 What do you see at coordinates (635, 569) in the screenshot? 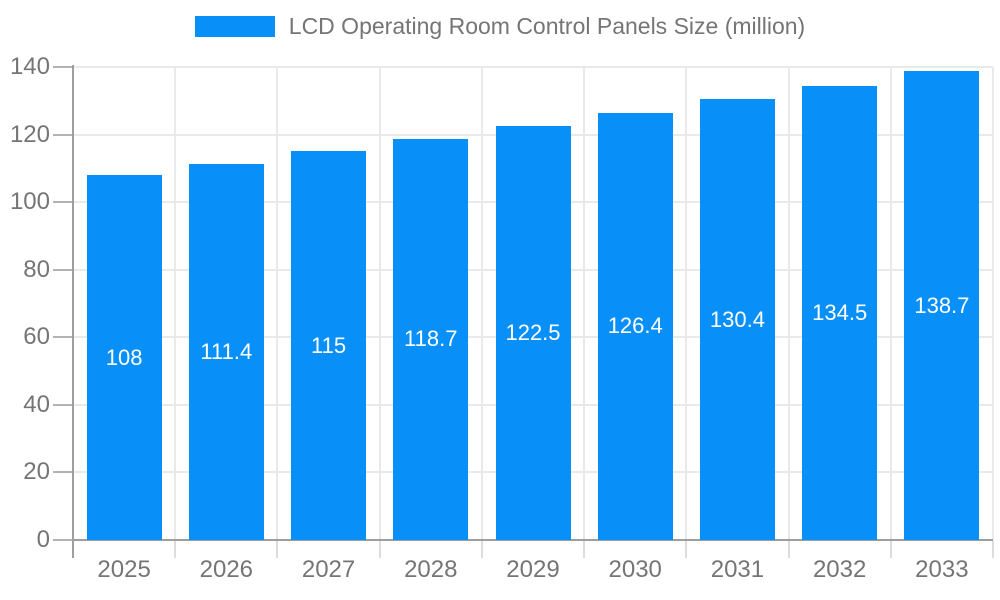
I see `x-tick-label: 2030` at bounding box center [635, 569].